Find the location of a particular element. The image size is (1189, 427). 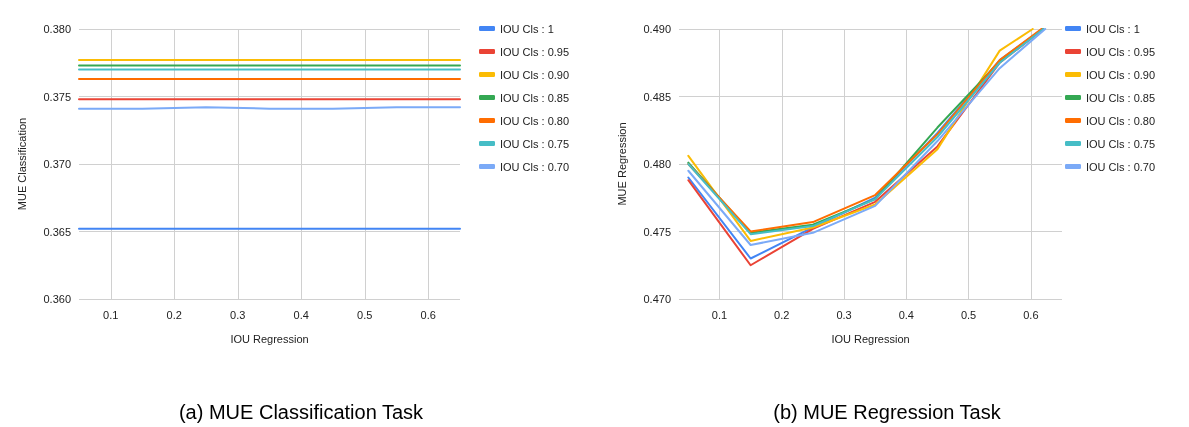

text: (b) MUE Regression Task is located at coordinates (887, 412).